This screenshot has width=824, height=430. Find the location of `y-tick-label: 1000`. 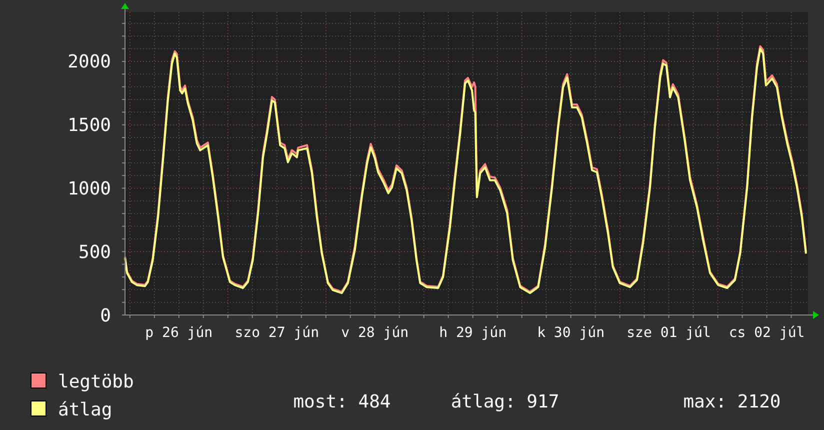

y-tick-label: 1000 is located at coordinates (89, 189).